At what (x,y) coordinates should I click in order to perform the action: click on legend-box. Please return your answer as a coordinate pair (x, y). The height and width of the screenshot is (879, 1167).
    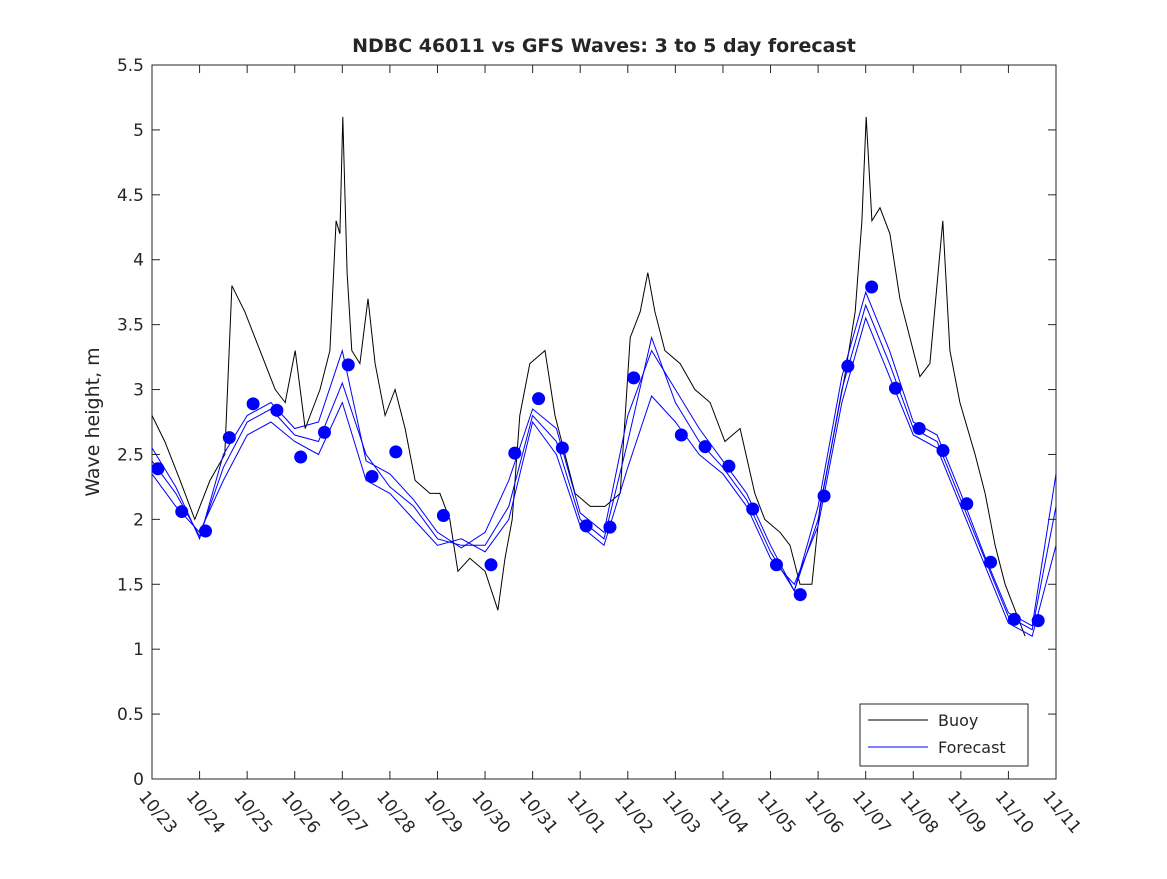
    Looking at the image, I should click on (944, 735).